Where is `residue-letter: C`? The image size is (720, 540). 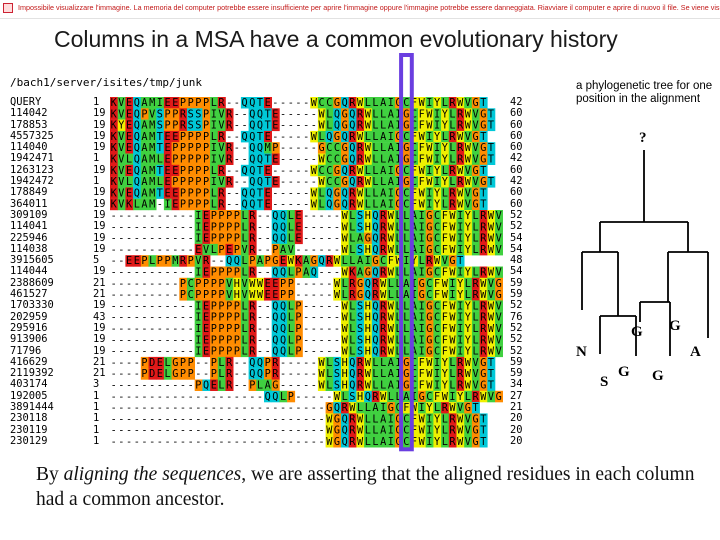 residue-letter: C is located at coordinates (437, 352).